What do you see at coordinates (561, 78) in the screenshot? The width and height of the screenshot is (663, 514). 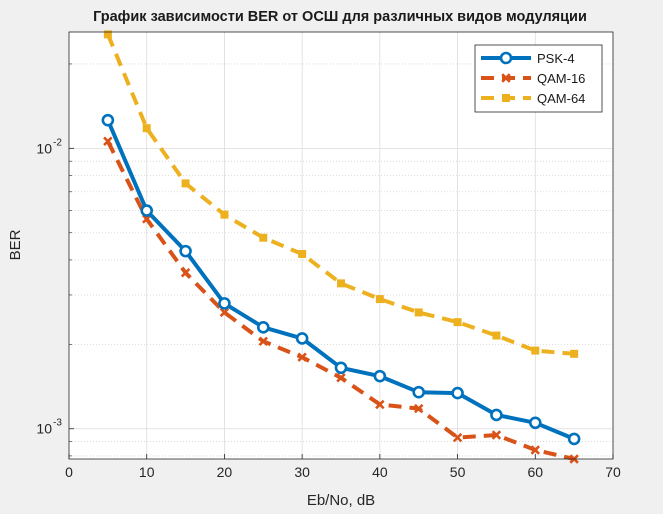 I see `legend-label: QAM-16` at bounding box center [561, 78].